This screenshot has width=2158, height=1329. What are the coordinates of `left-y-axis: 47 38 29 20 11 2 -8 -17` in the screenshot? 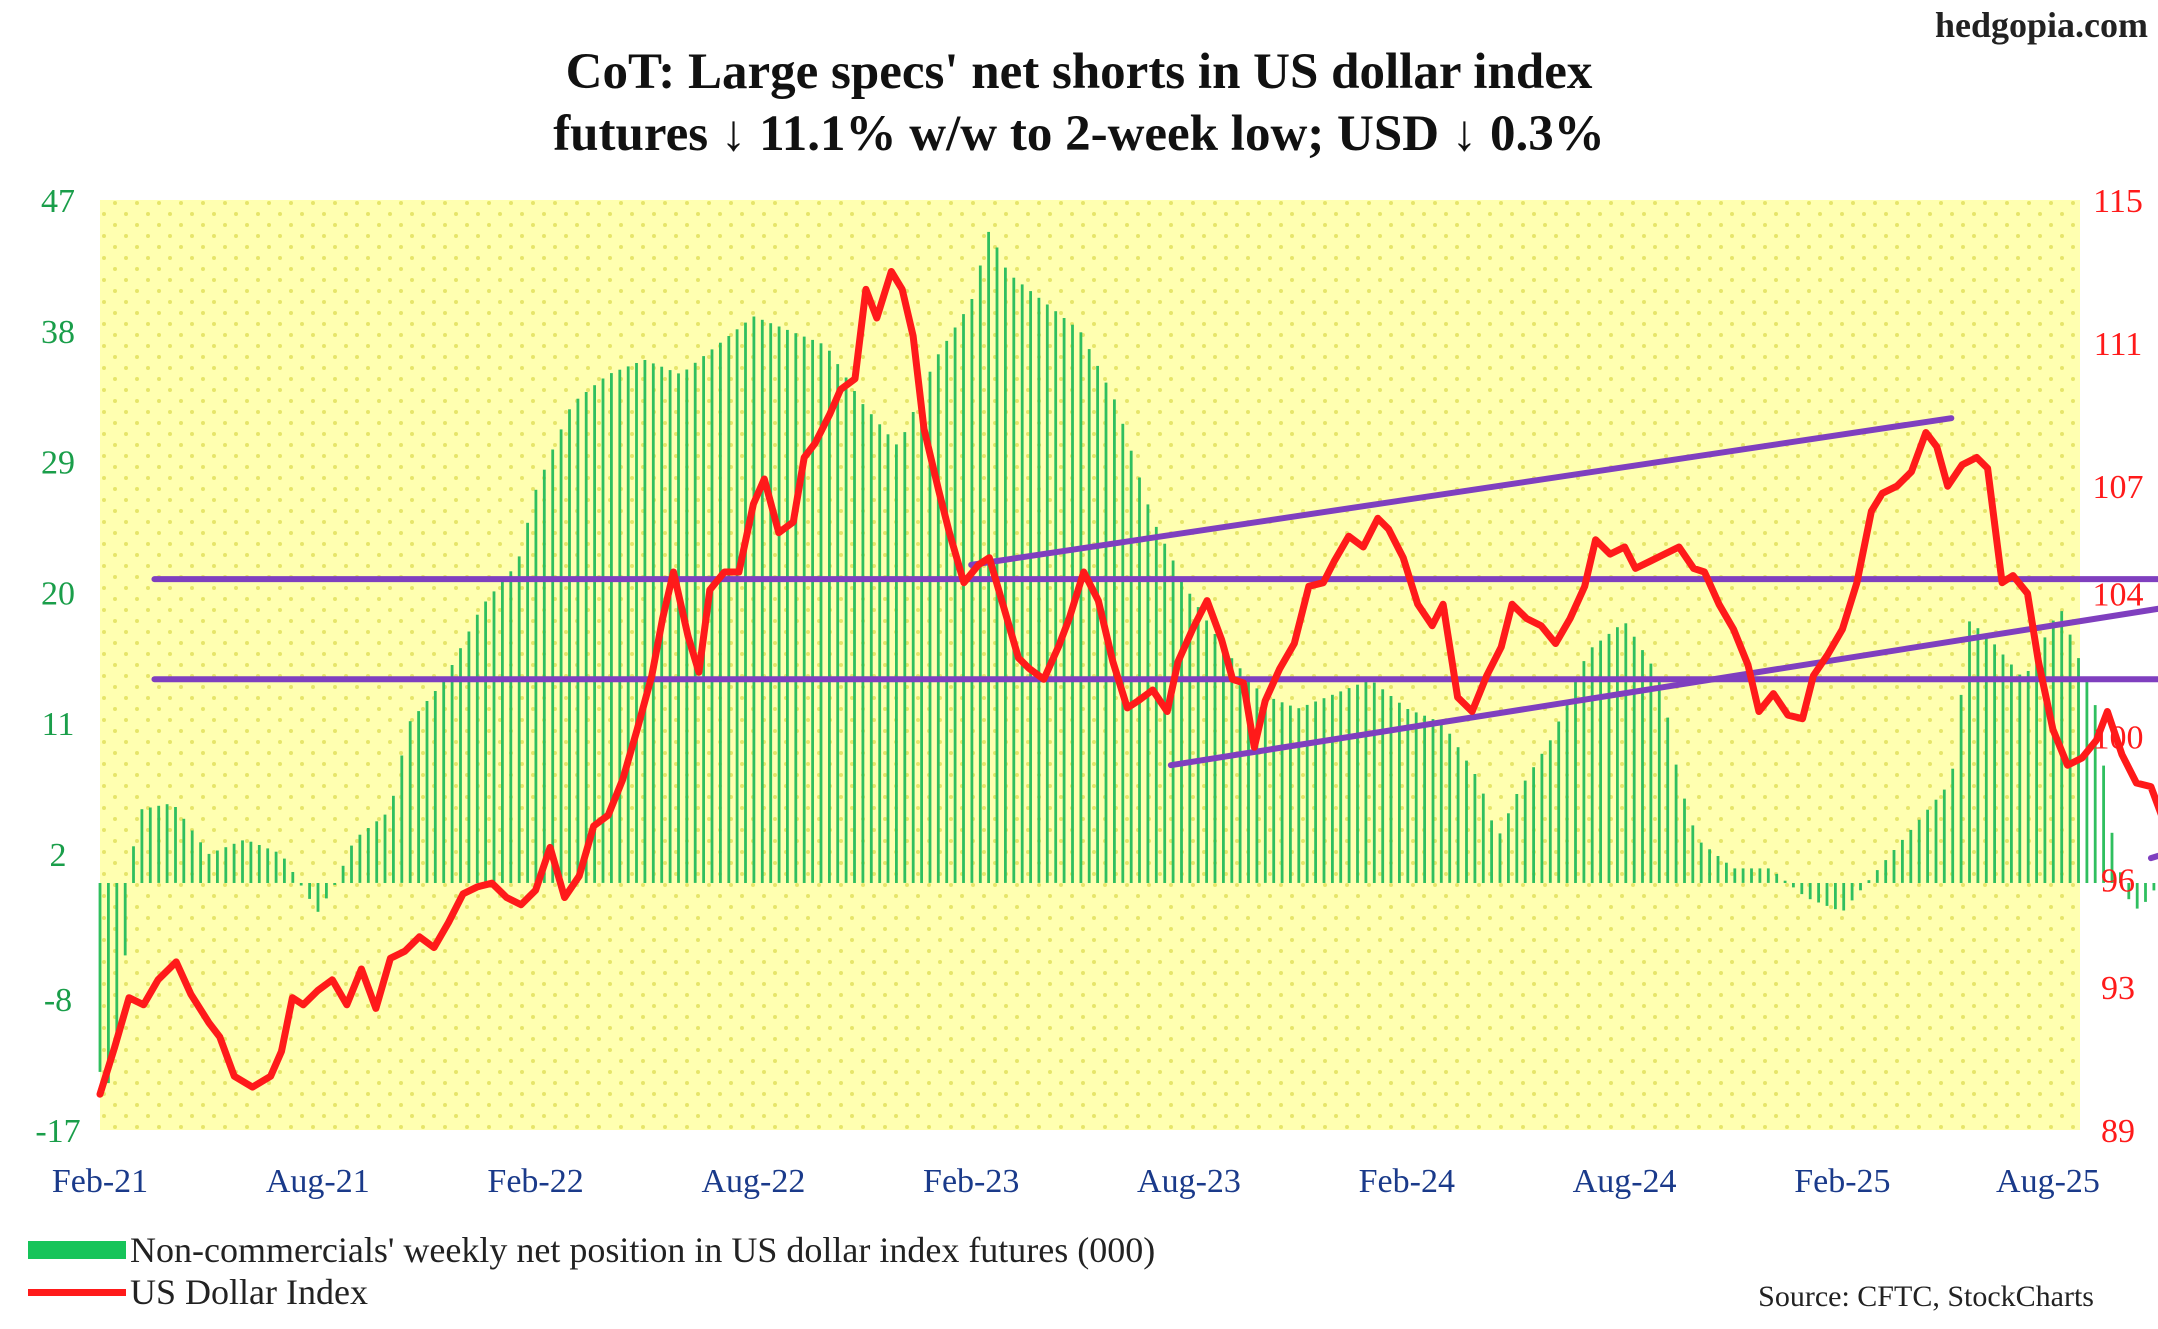 It's located at (57, 666).